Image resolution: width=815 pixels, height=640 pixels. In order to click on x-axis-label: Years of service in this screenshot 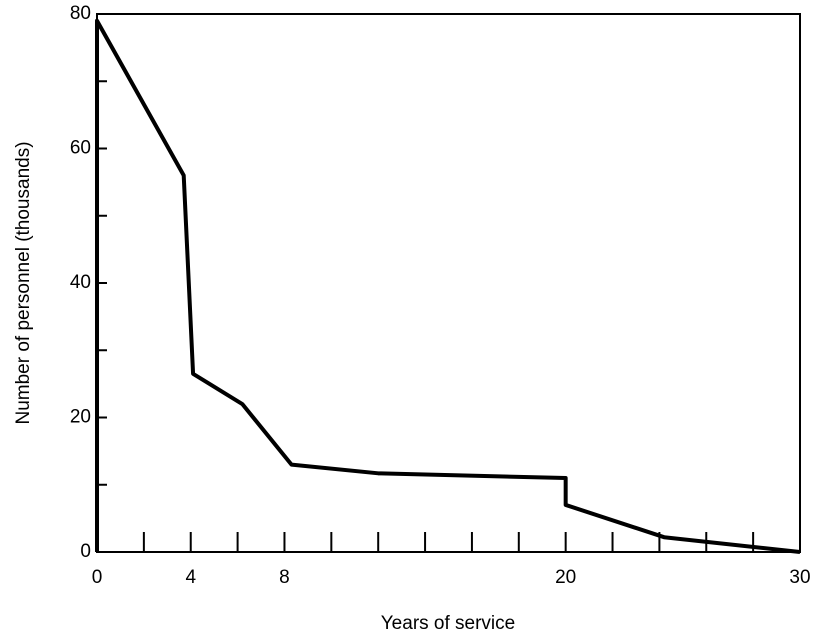, I will do `click(448, 623)`.